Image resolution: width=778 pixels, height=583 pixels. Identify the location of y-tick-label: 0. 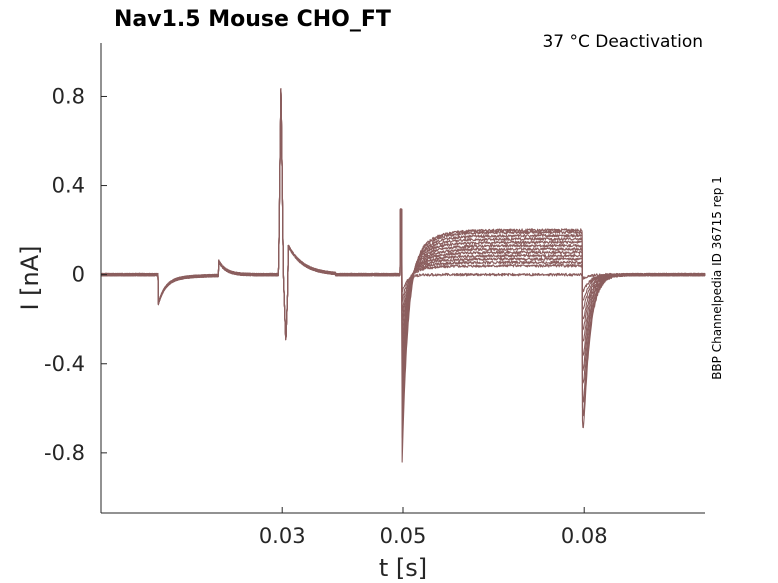
(78, 275).